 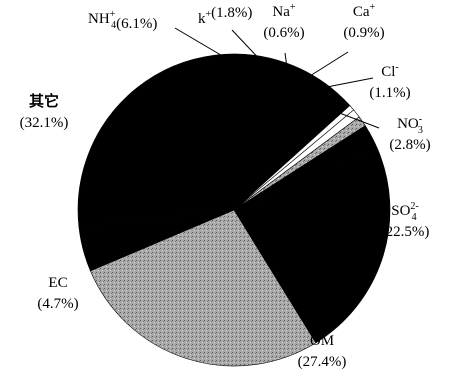 I want to click on leaders-layer, so click(x=277, y=78).